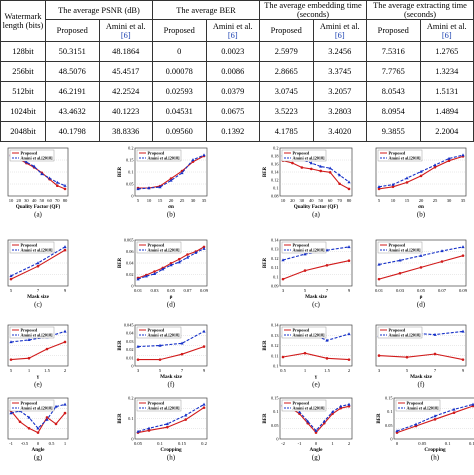 Image resolution: width=474 pixels, height=475 pixels. What do you see at coordinates (130, 263) in the screenshot?
I see `y-tick-label: 0.04` at bounding box center [130, 263].